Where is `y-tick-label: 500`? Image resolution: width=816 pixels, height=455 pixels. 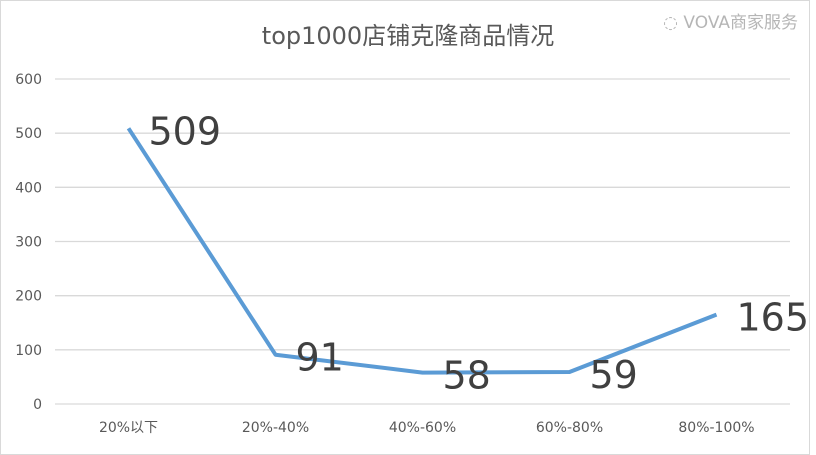
y-tick-label: 500 is located at coordinates (28, 134).